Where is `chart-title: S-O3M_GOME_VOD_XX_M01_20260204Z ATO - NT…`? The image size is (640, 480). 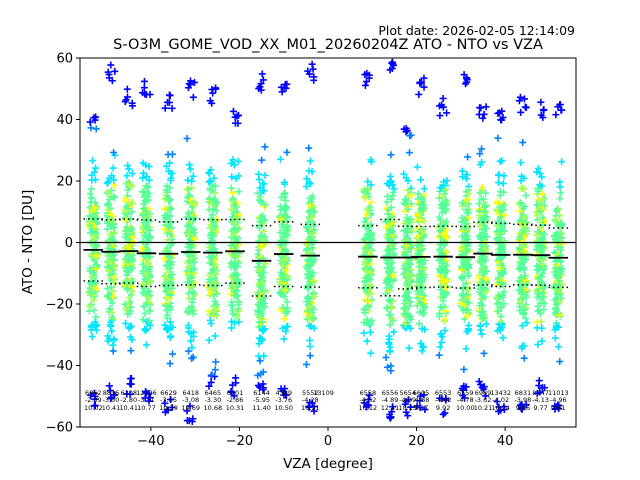 chart-title: S-O3M_GOME_VOD_XX_M01_20260204Z ATO - NT… is located at coordinates (328, 45).